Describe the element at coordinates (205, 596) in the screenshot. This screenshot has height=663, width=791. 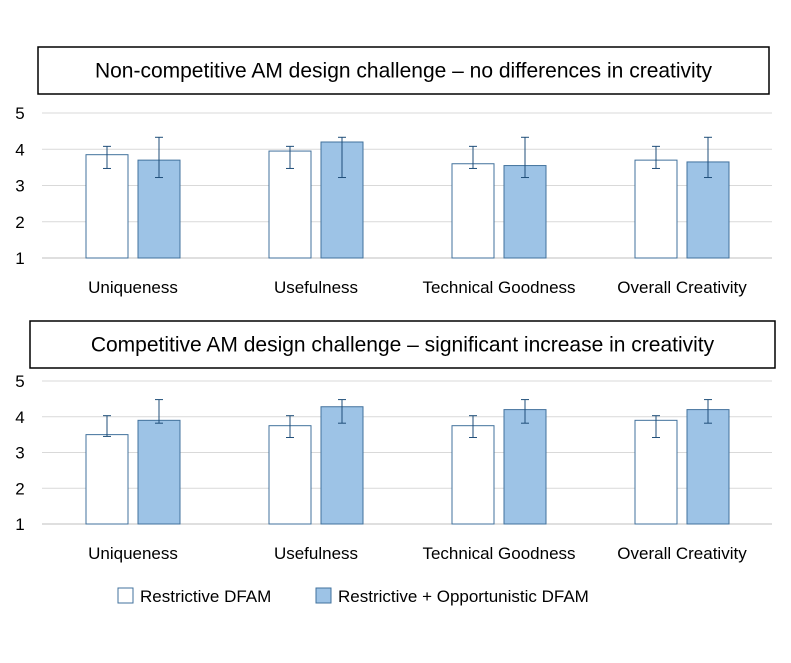
I see `legend-label-restrictive: Restrictive DFAM` at that location.